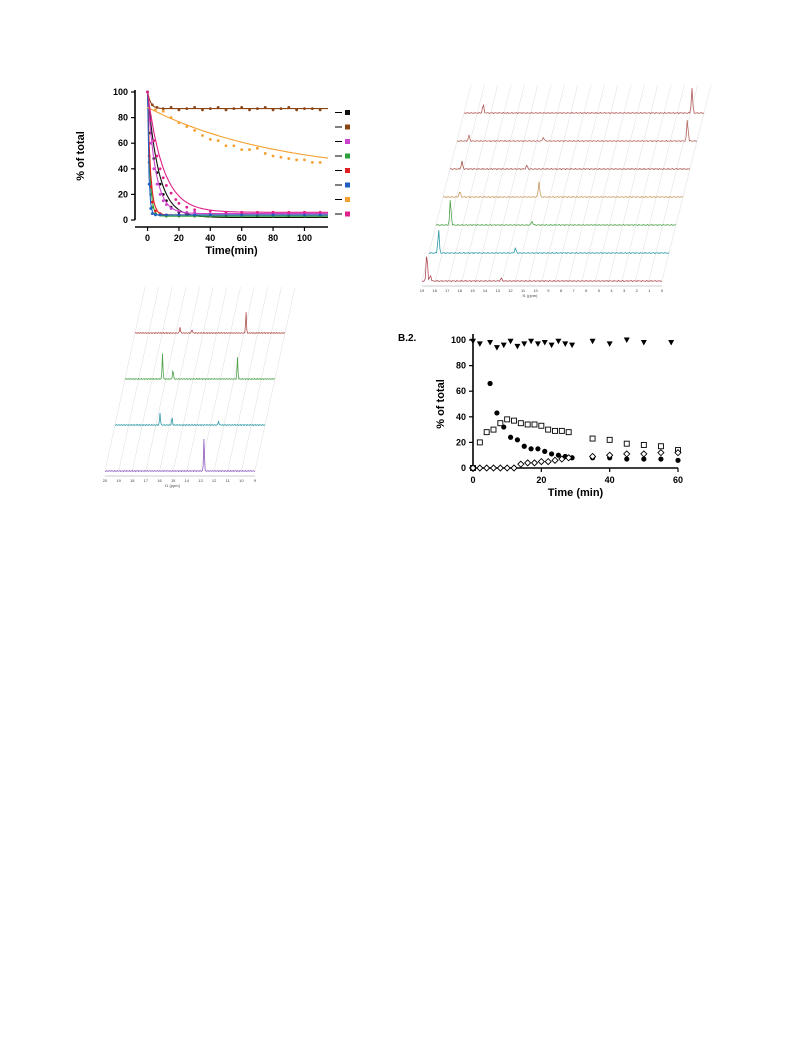 The image size is (793, 1057). I want to click on ppm-tick-label: 9, so click(255, 480).